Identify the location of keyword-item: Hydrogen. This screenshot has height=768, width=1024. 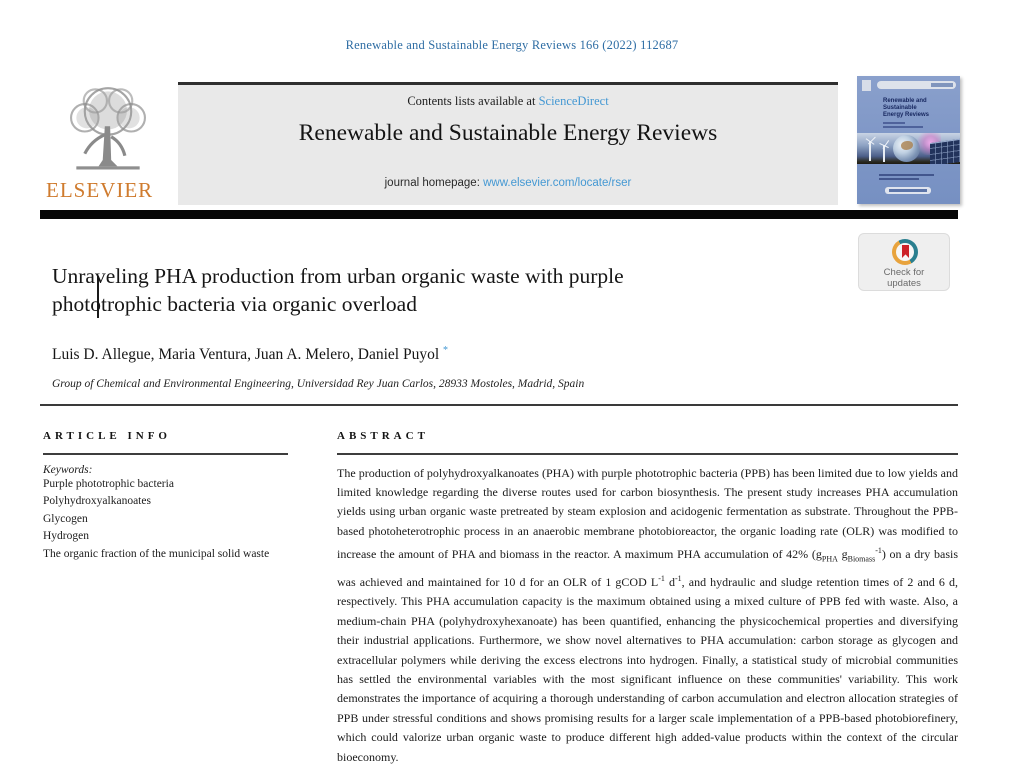
(66, 536).